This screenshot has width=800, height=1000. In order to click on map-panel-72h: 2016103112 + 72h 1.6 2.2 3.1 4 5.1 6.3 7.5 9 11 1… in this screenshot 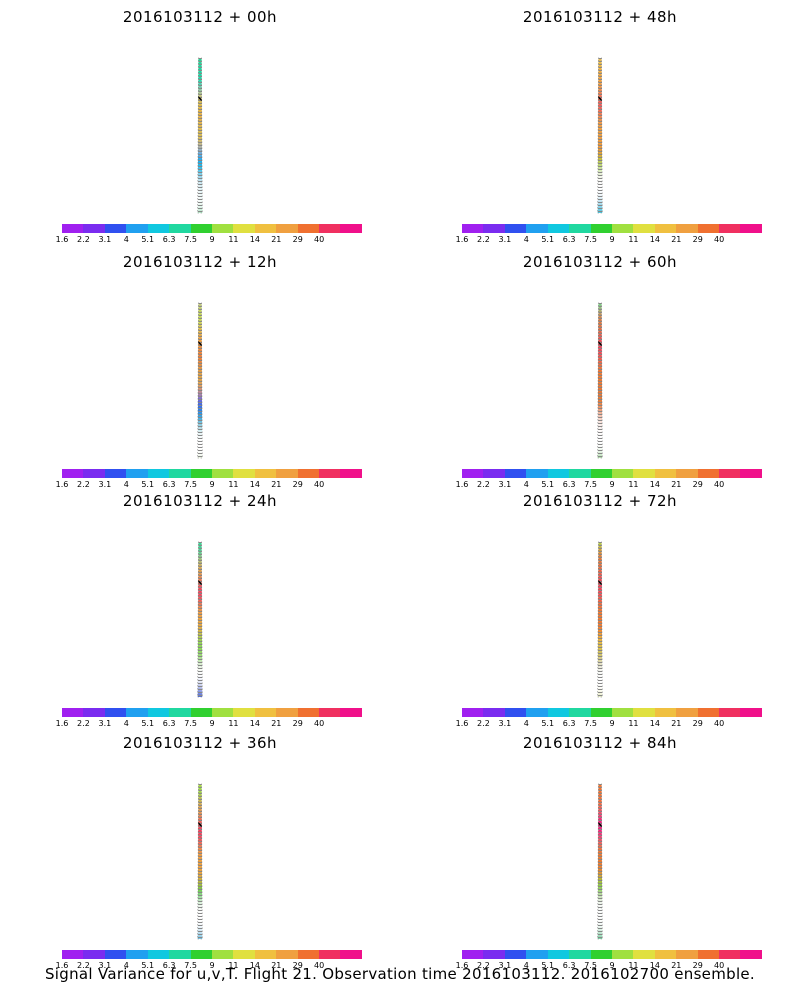, I will do `click(600, 606)`.